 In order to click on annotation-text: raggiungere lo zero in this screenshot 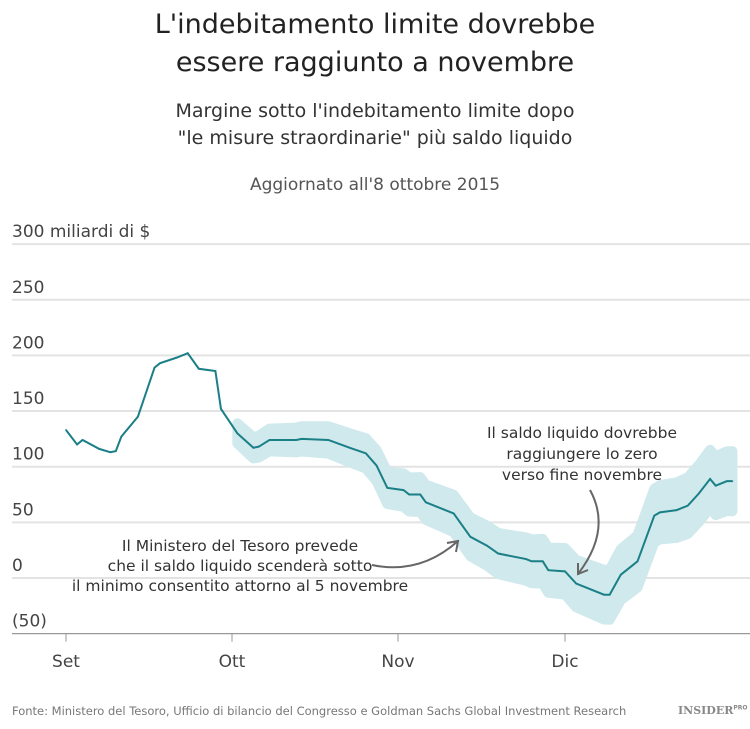, I will do `click(581, 454)`.